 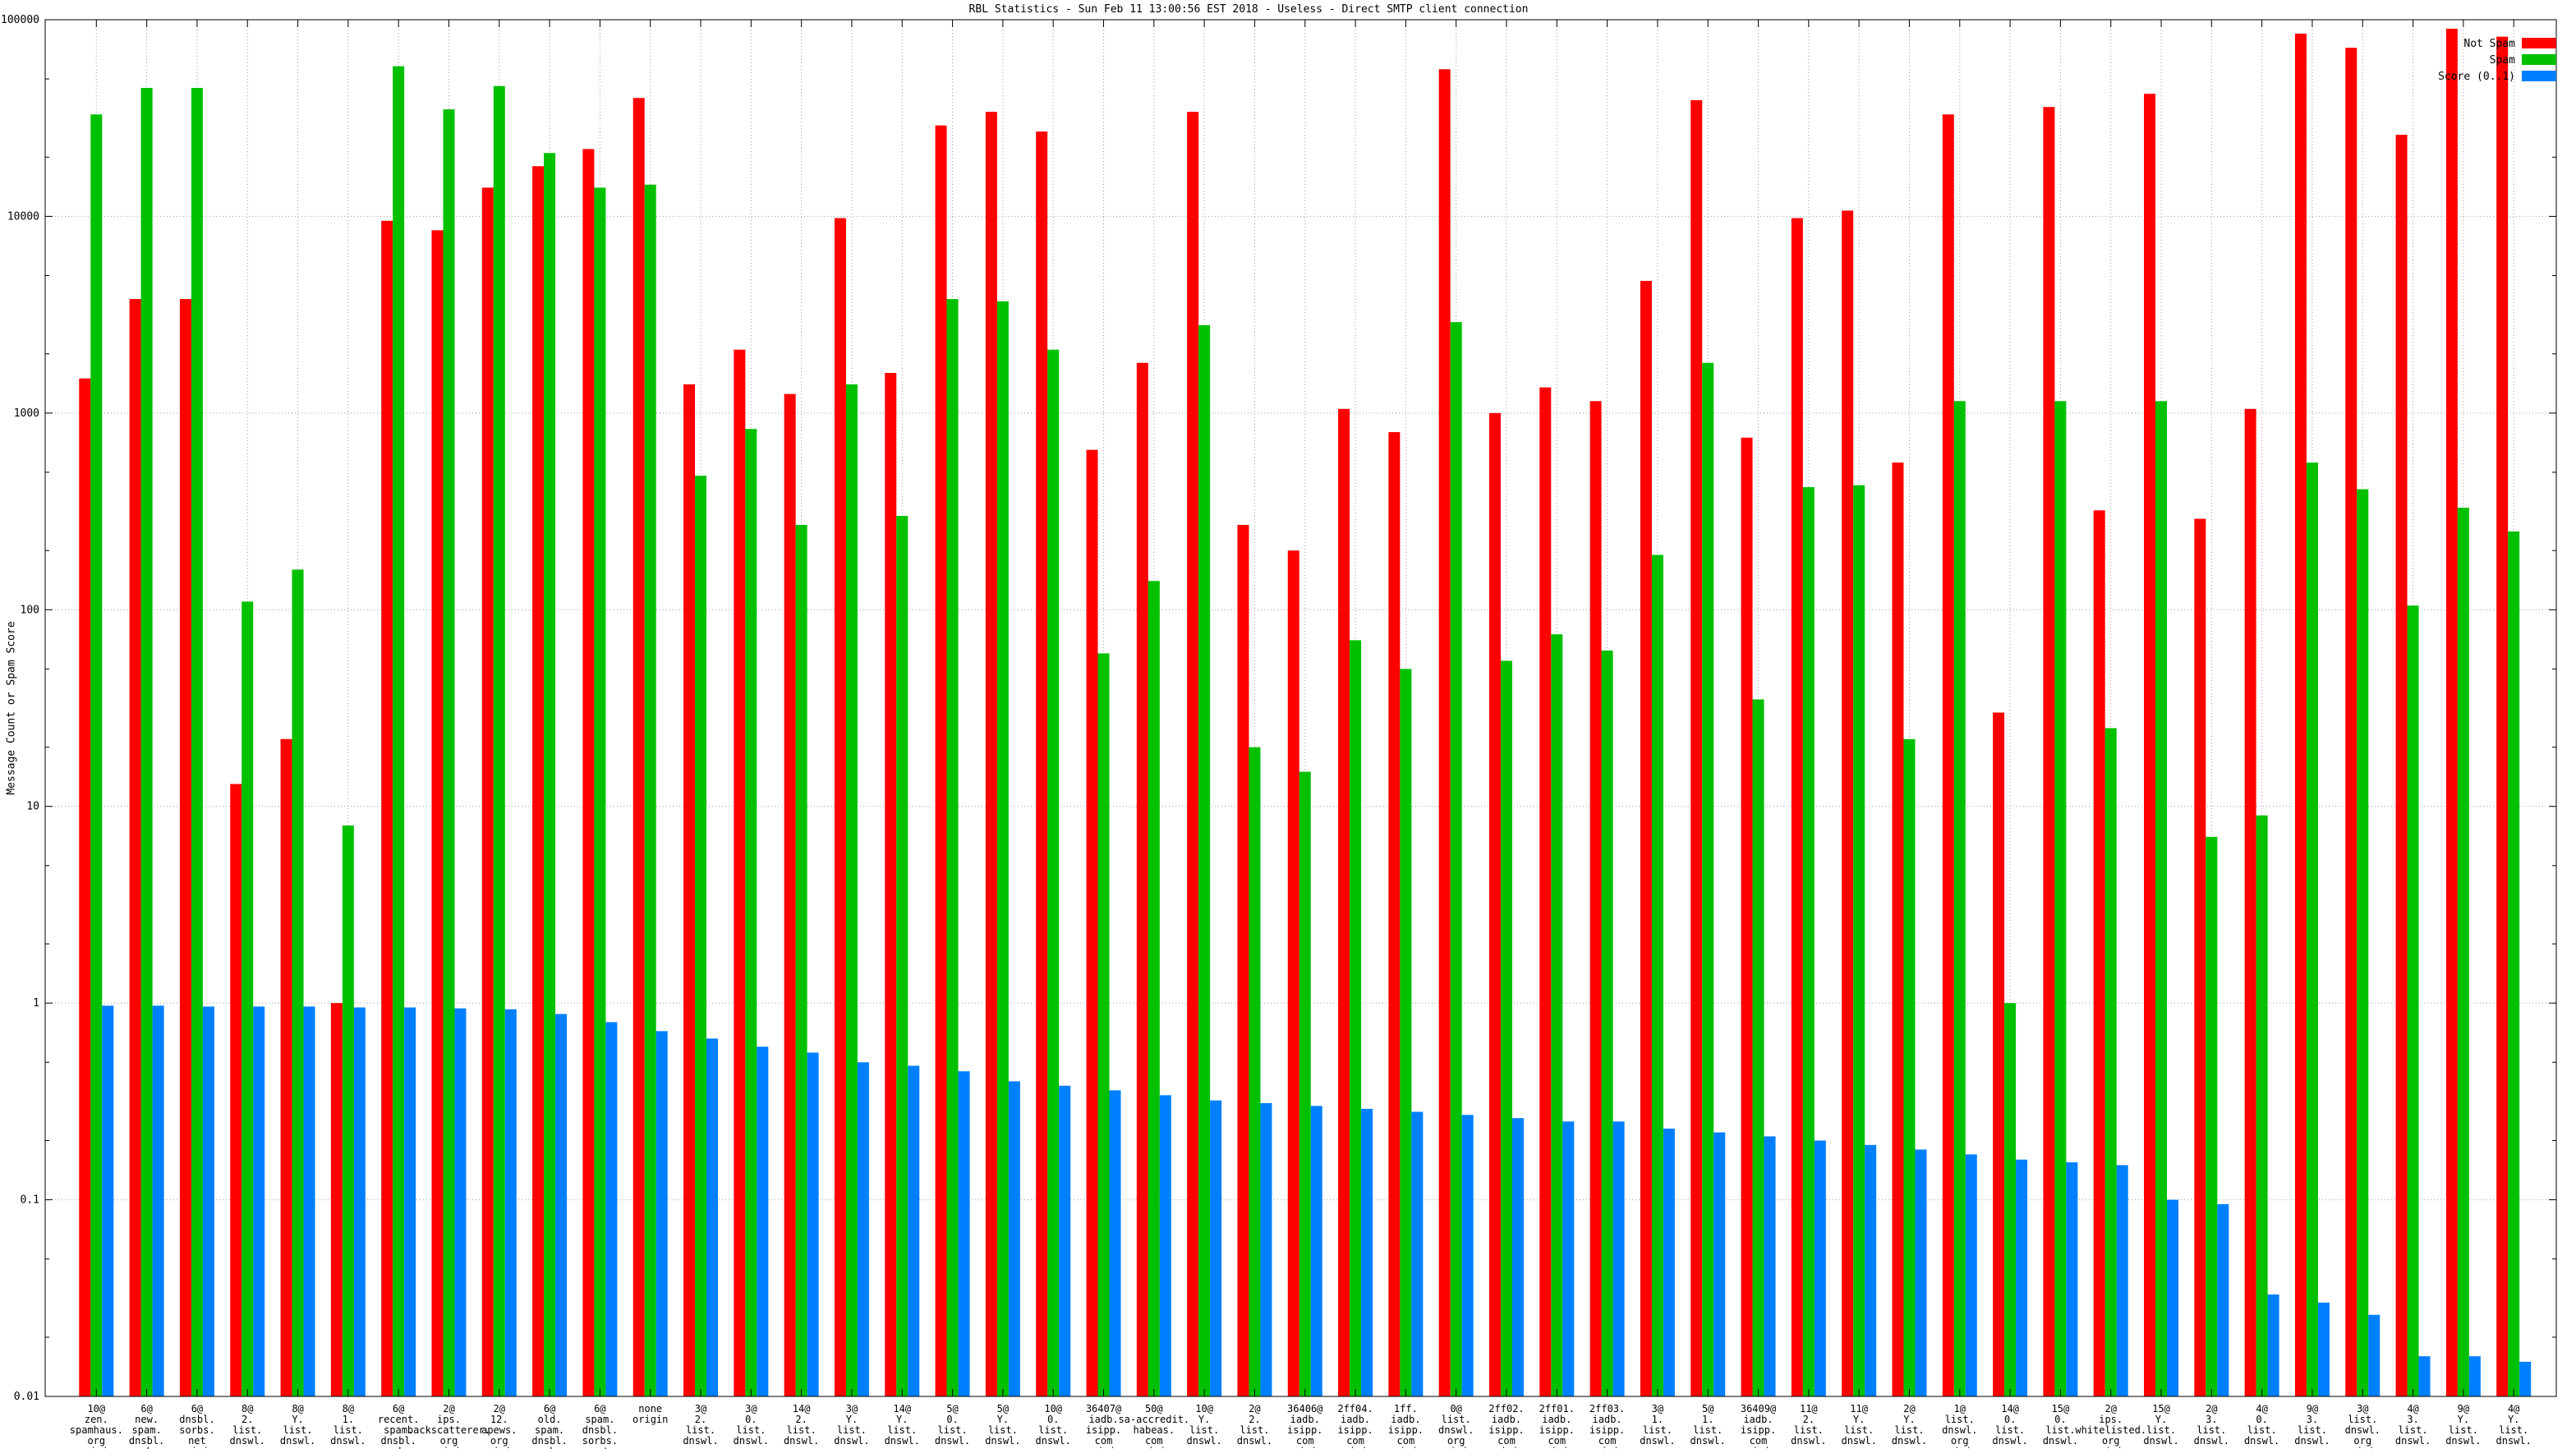 I want to click on x-category-label: 2@ips.whitelisted.orgorigin, so click(x=2110, y=1426).